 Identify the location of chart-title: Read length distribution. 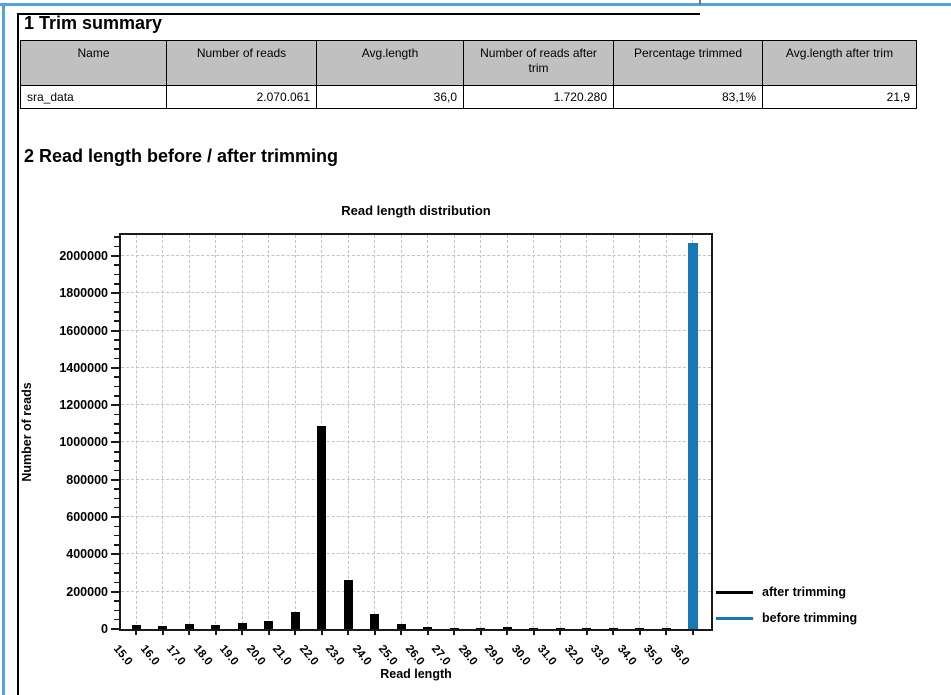
(416, 210).